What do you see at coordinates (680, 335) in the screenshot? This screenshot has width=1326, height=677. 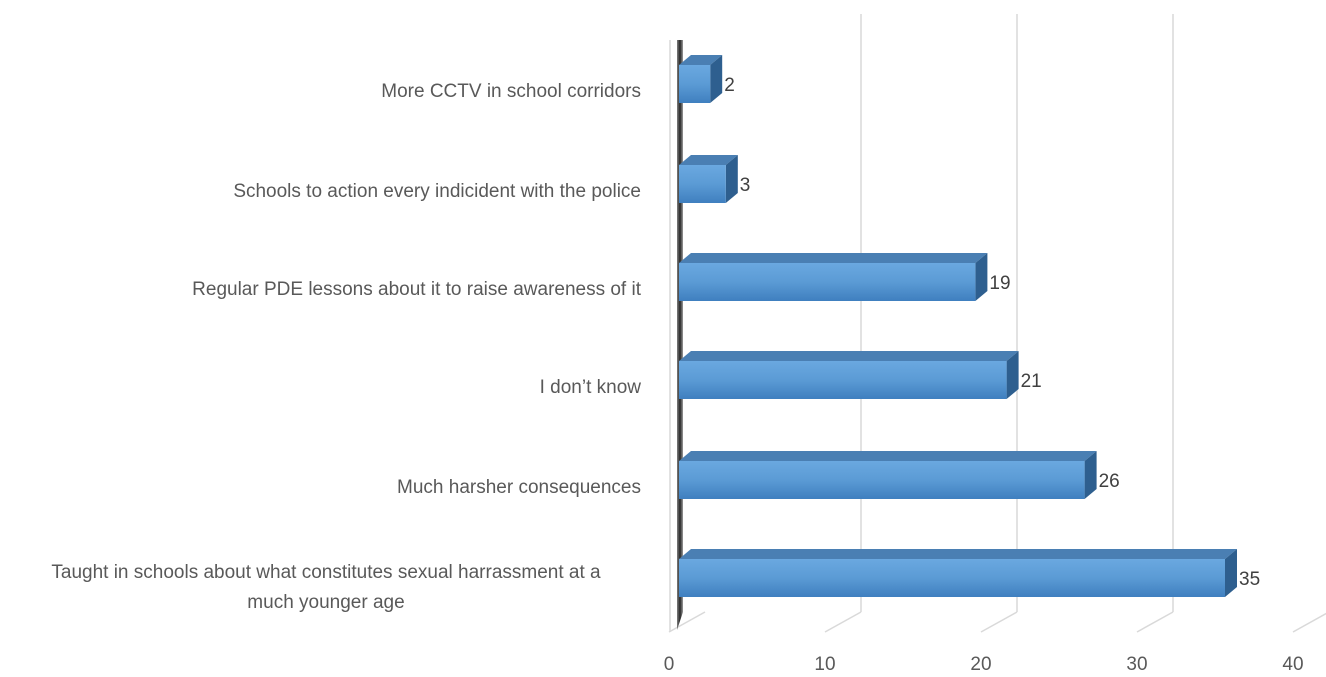 I see `value-axis-wall` at bounding box center [680, 335].